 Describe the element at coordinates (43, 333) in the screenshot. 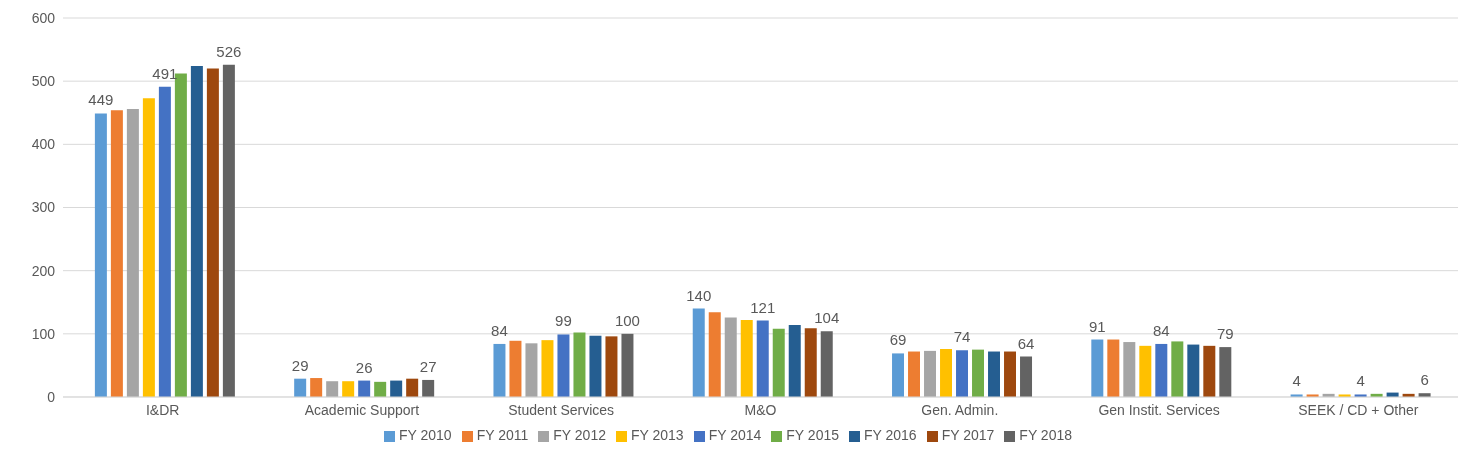

I see `y-tick-label: 100` at that location.